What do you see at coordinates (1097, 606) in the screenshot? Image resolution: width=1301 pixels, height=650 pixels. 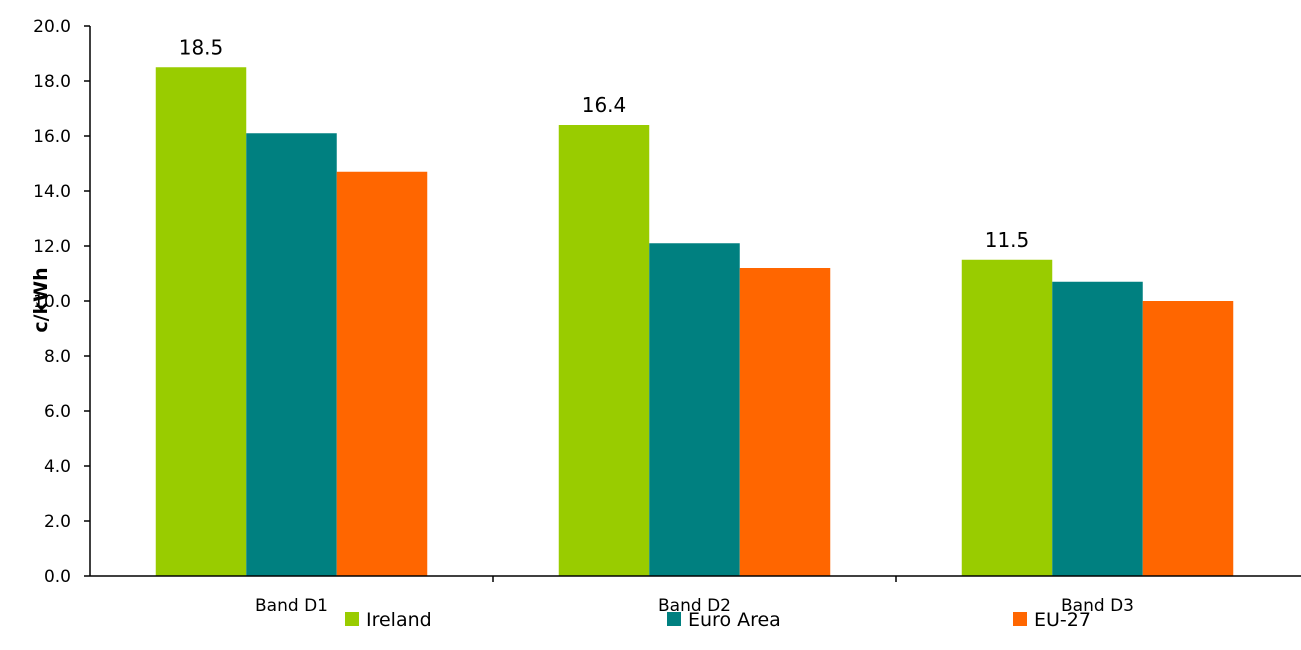 I see `x-category-label: Band D3` at bounding box center [1097, 606].